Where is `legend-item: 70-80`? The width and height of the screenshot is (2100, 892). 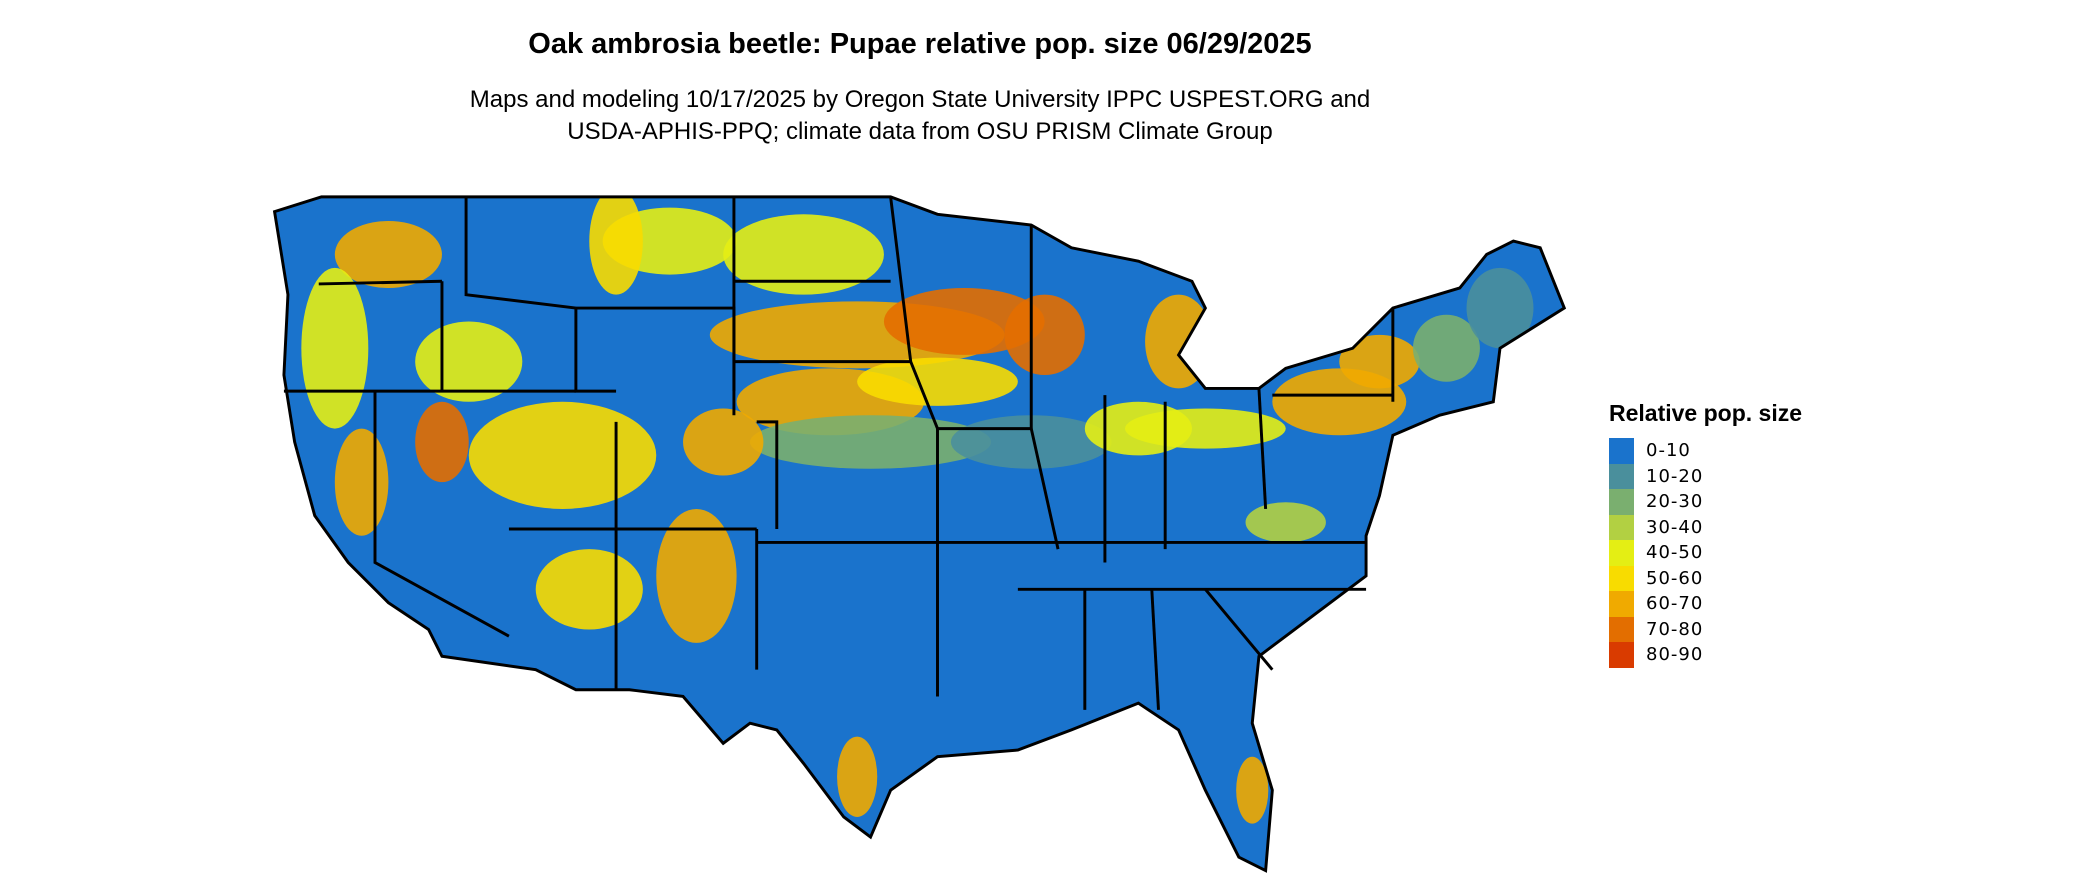 legend-item: 70-80 is located at coordinates (1705, 629).